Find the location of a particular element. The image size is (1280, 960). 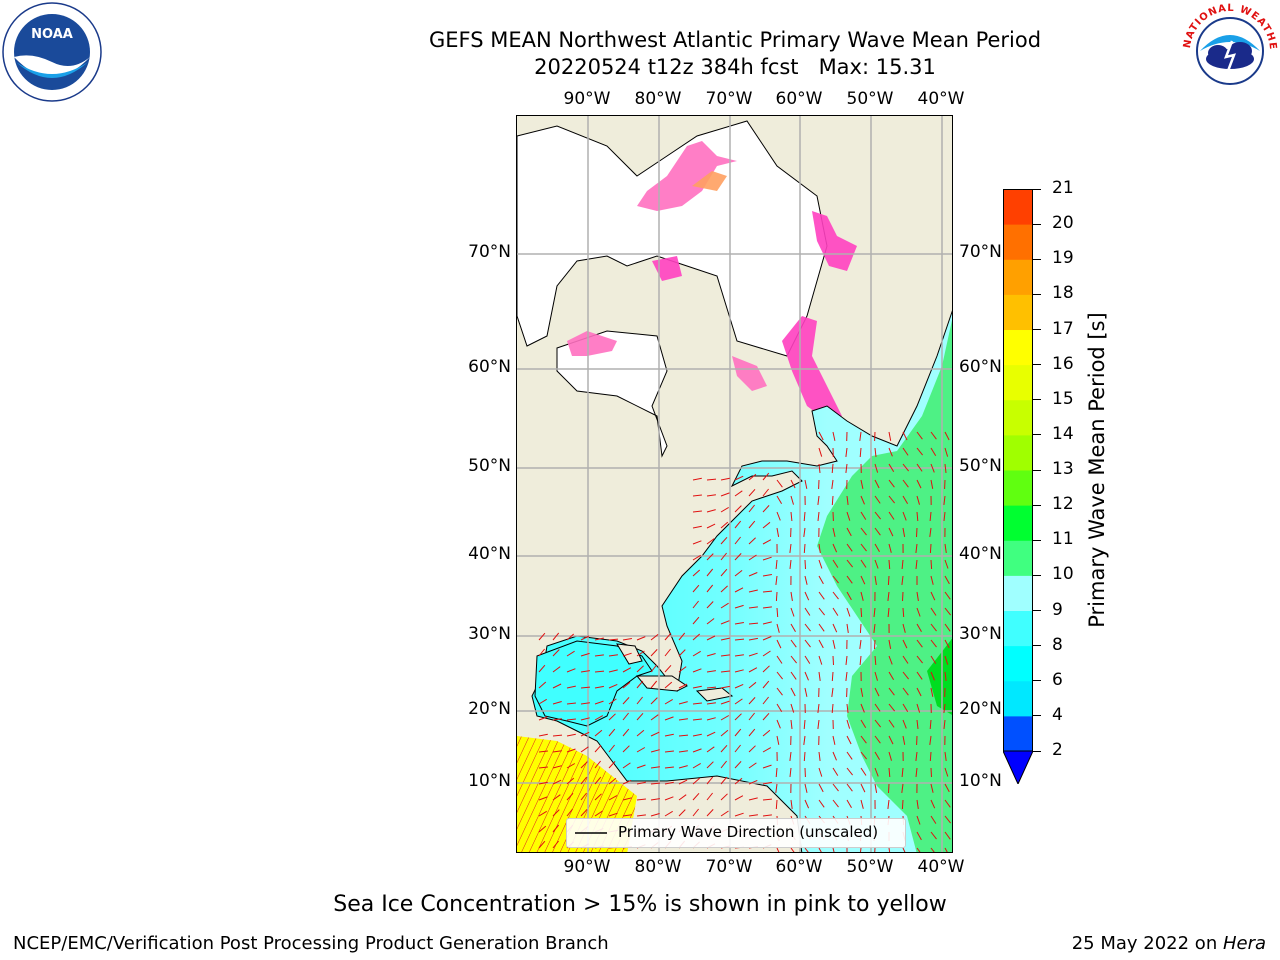

footer-date: 25 May 2022 on Hera is located at coordinates (1169, 943).